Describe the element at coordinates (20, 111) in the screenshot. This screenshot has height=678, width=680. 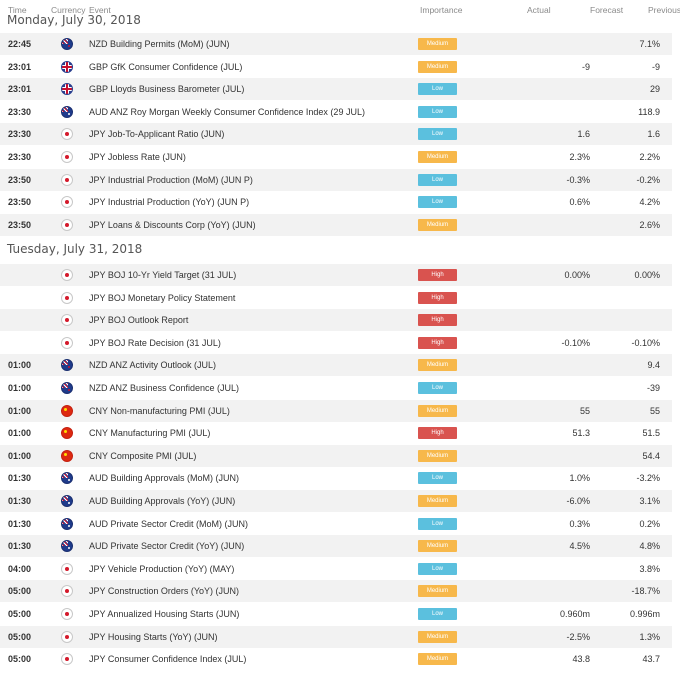
I see `event-time: 23:30` at that location.